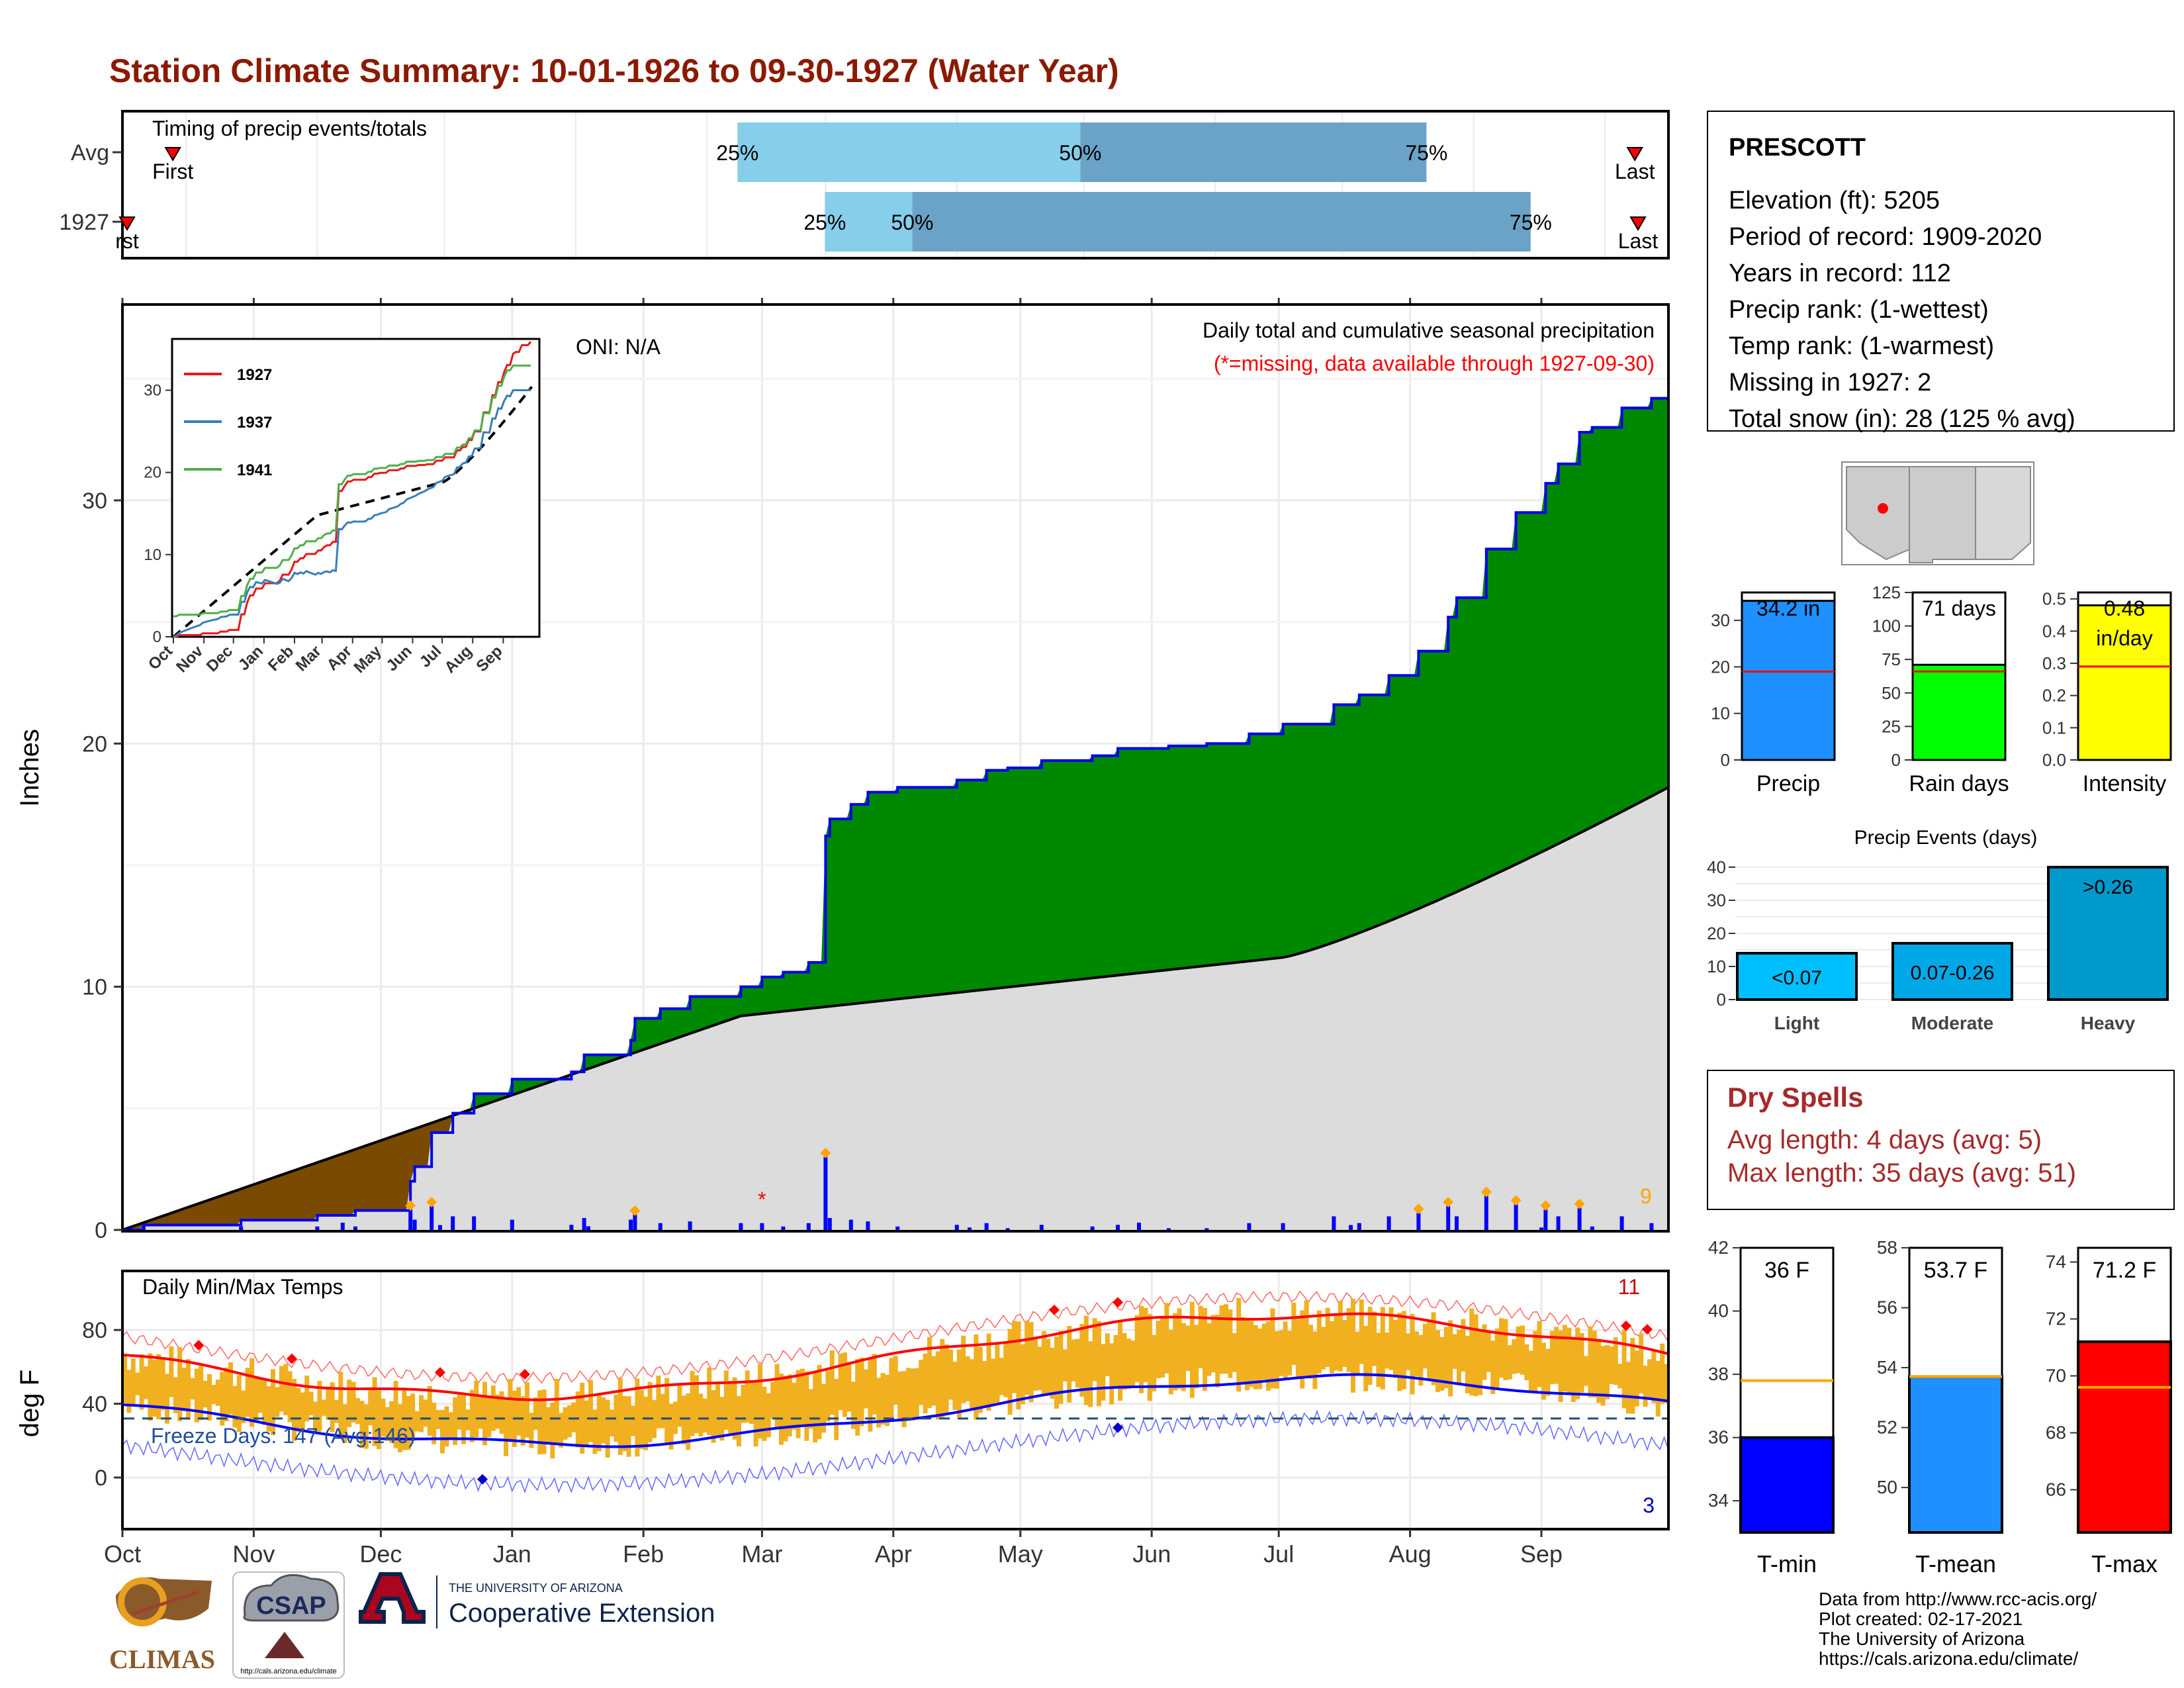 The height and width of the screenshot is (1688, 2184). What do you see at coordinates (162, 1625) in the screenshot?
I see `climas-logo: CLIMAS` at bounding box center [162, 1625].